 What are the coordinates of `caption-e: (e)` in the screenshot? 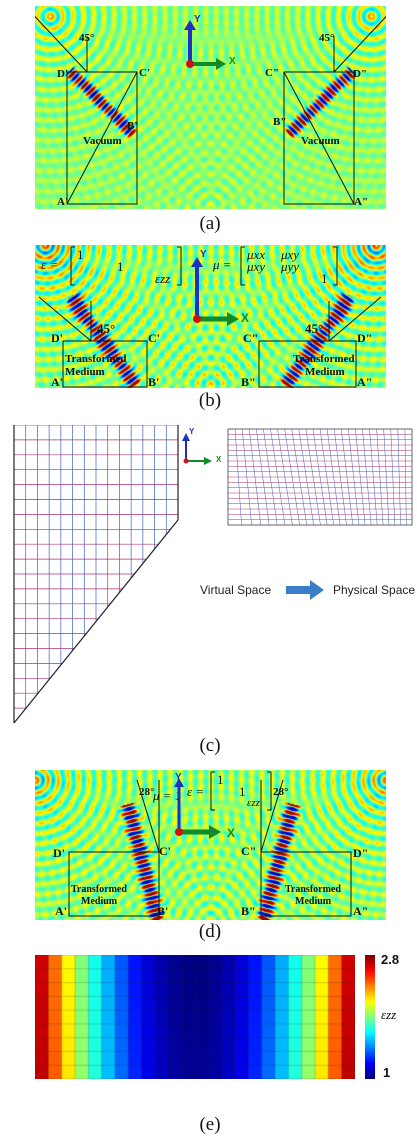 It's located at (210, 1124).